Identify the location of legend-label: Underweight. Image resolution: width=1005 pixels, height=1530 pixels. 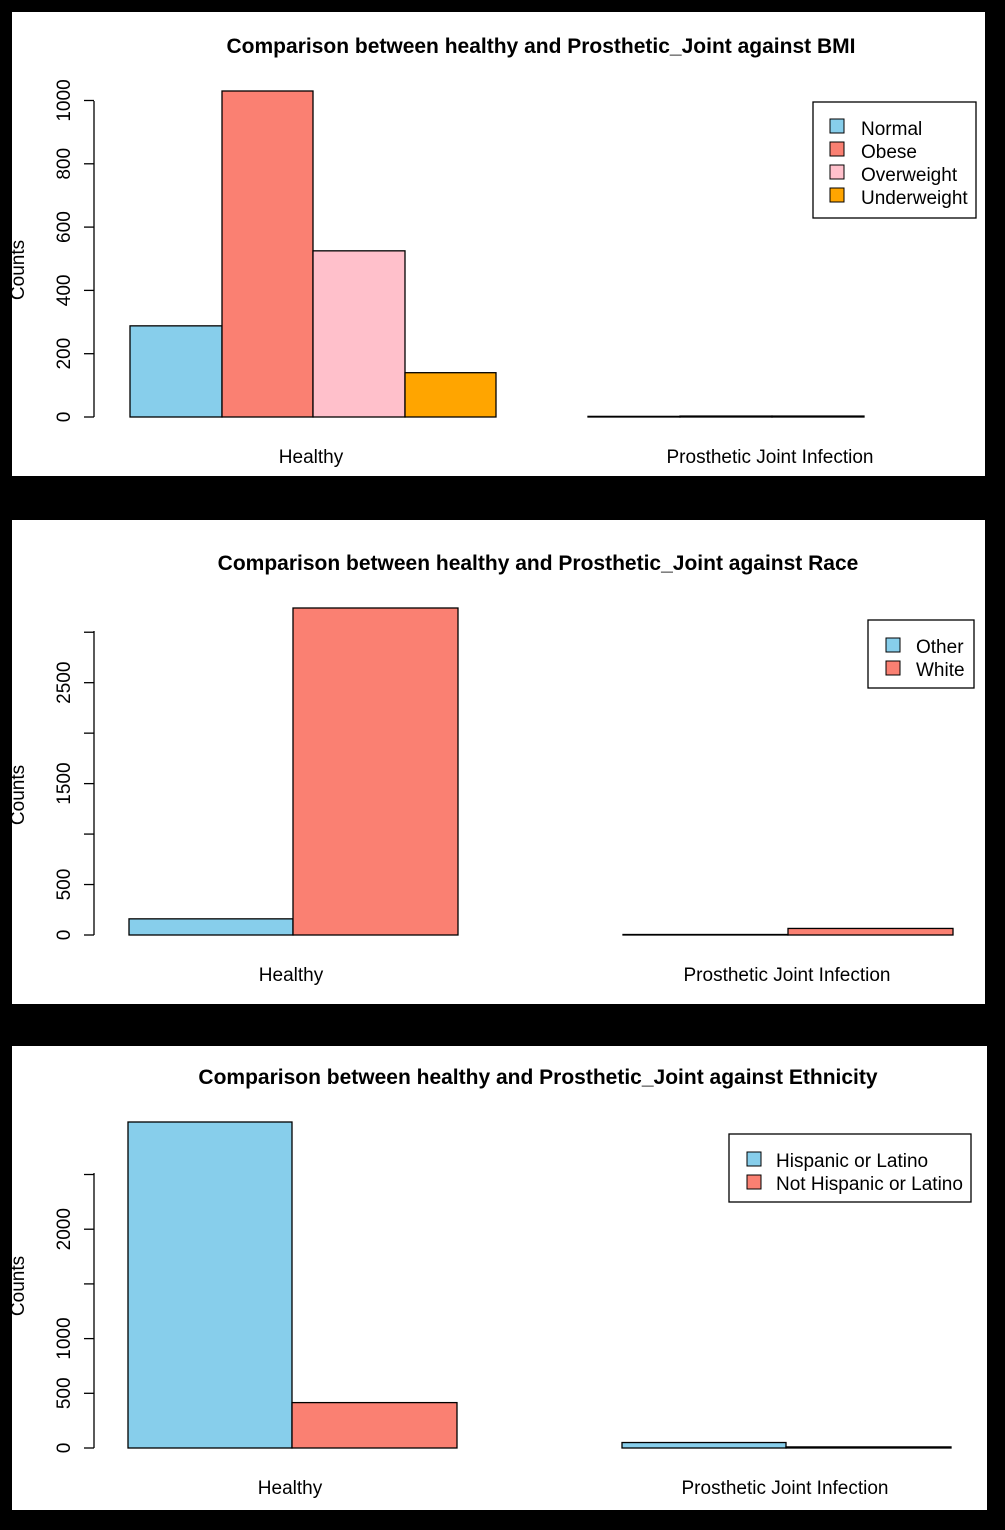
(914, 198).